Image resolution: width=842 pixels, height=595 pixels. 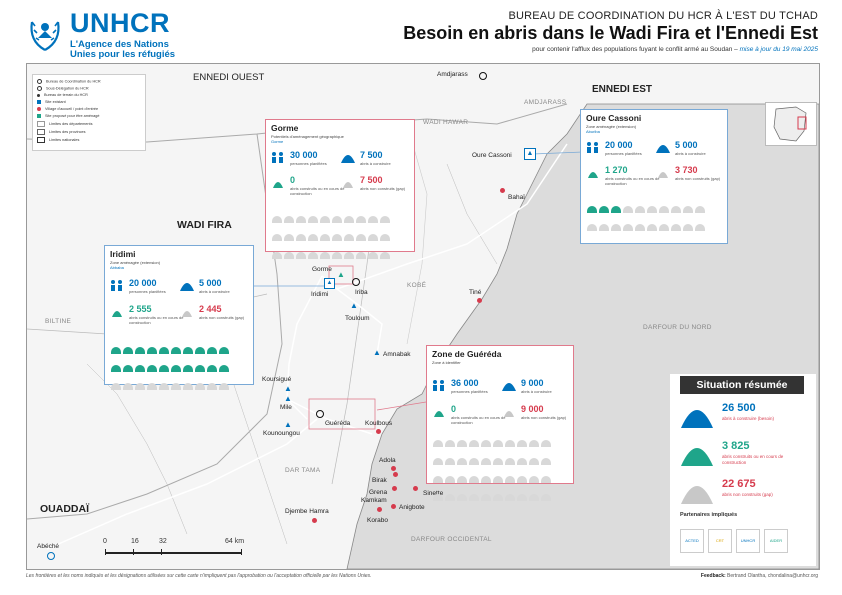 What do you see at coordinates (433, 493) in the screenshot?
I see `place-sinette: Sinette` at bounding box center [433, 493].